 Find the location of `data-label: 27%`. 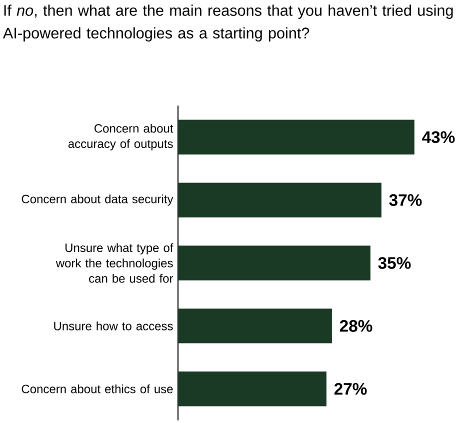

data-label: 27% is located at coordinates (350, 388).